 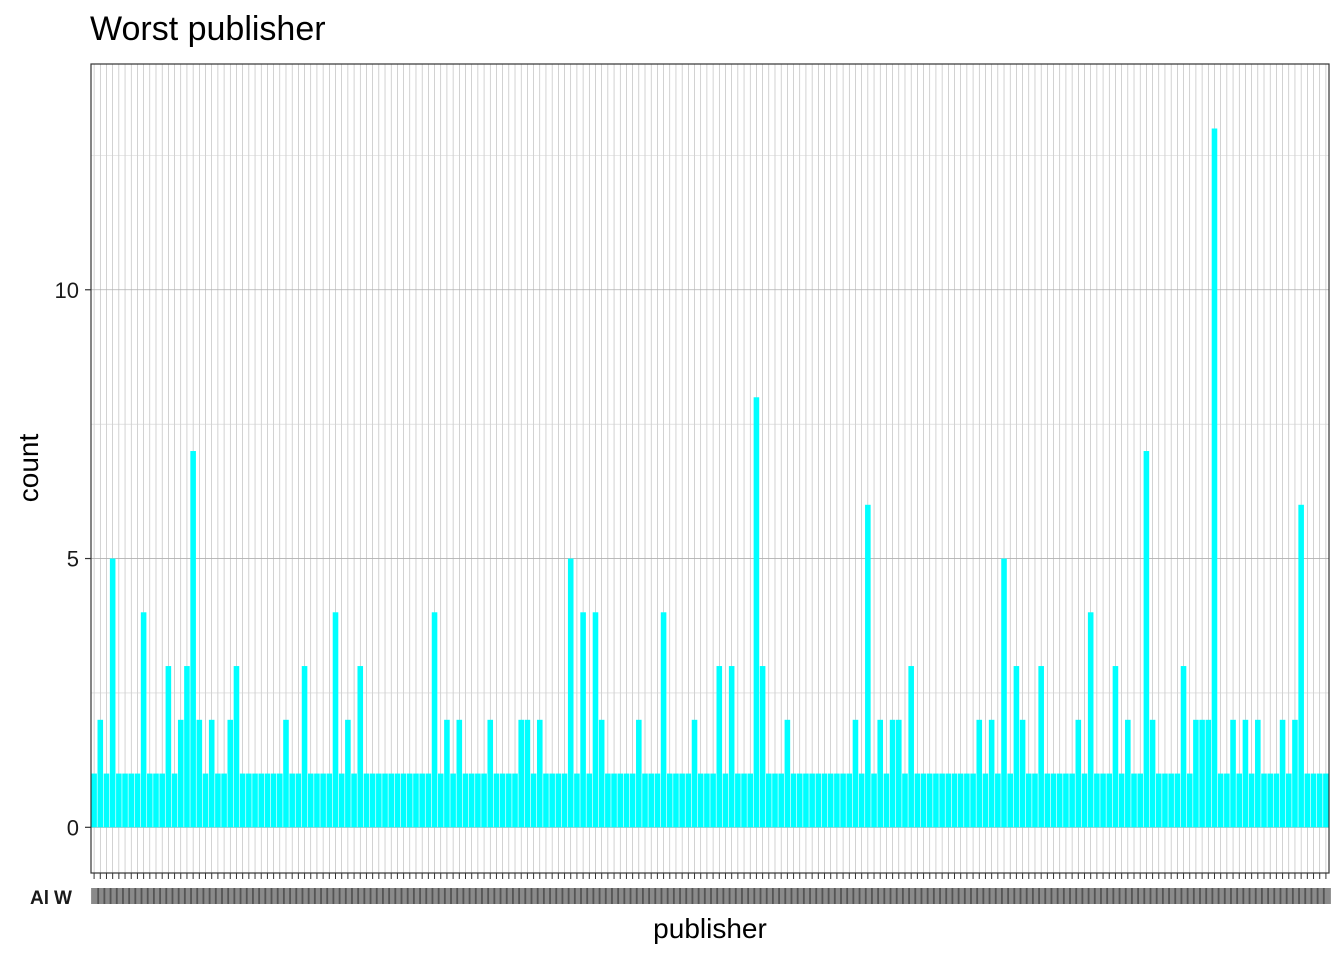 What do you see at coordinates (73, 559) in the screenshot?
I see `y-tick-label: 5` at bounding box center [73, 559].